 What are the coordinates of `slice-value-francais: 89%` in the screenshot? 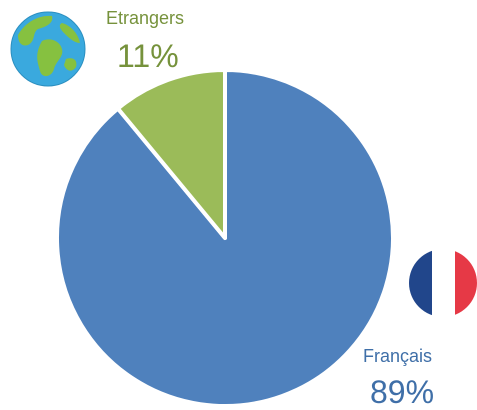 It's located at (402, 392).